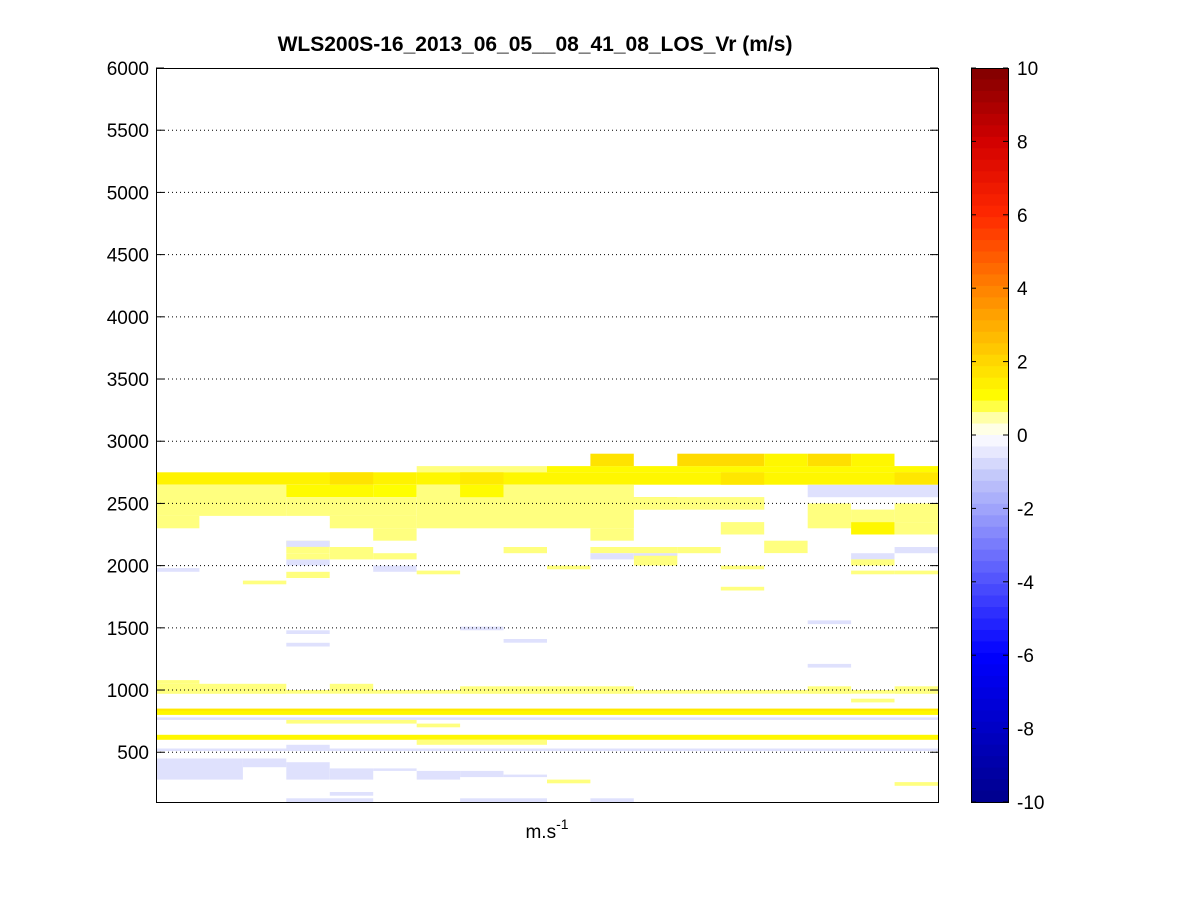  I want to click on y-tick-label: 1000, so click(128, 691).